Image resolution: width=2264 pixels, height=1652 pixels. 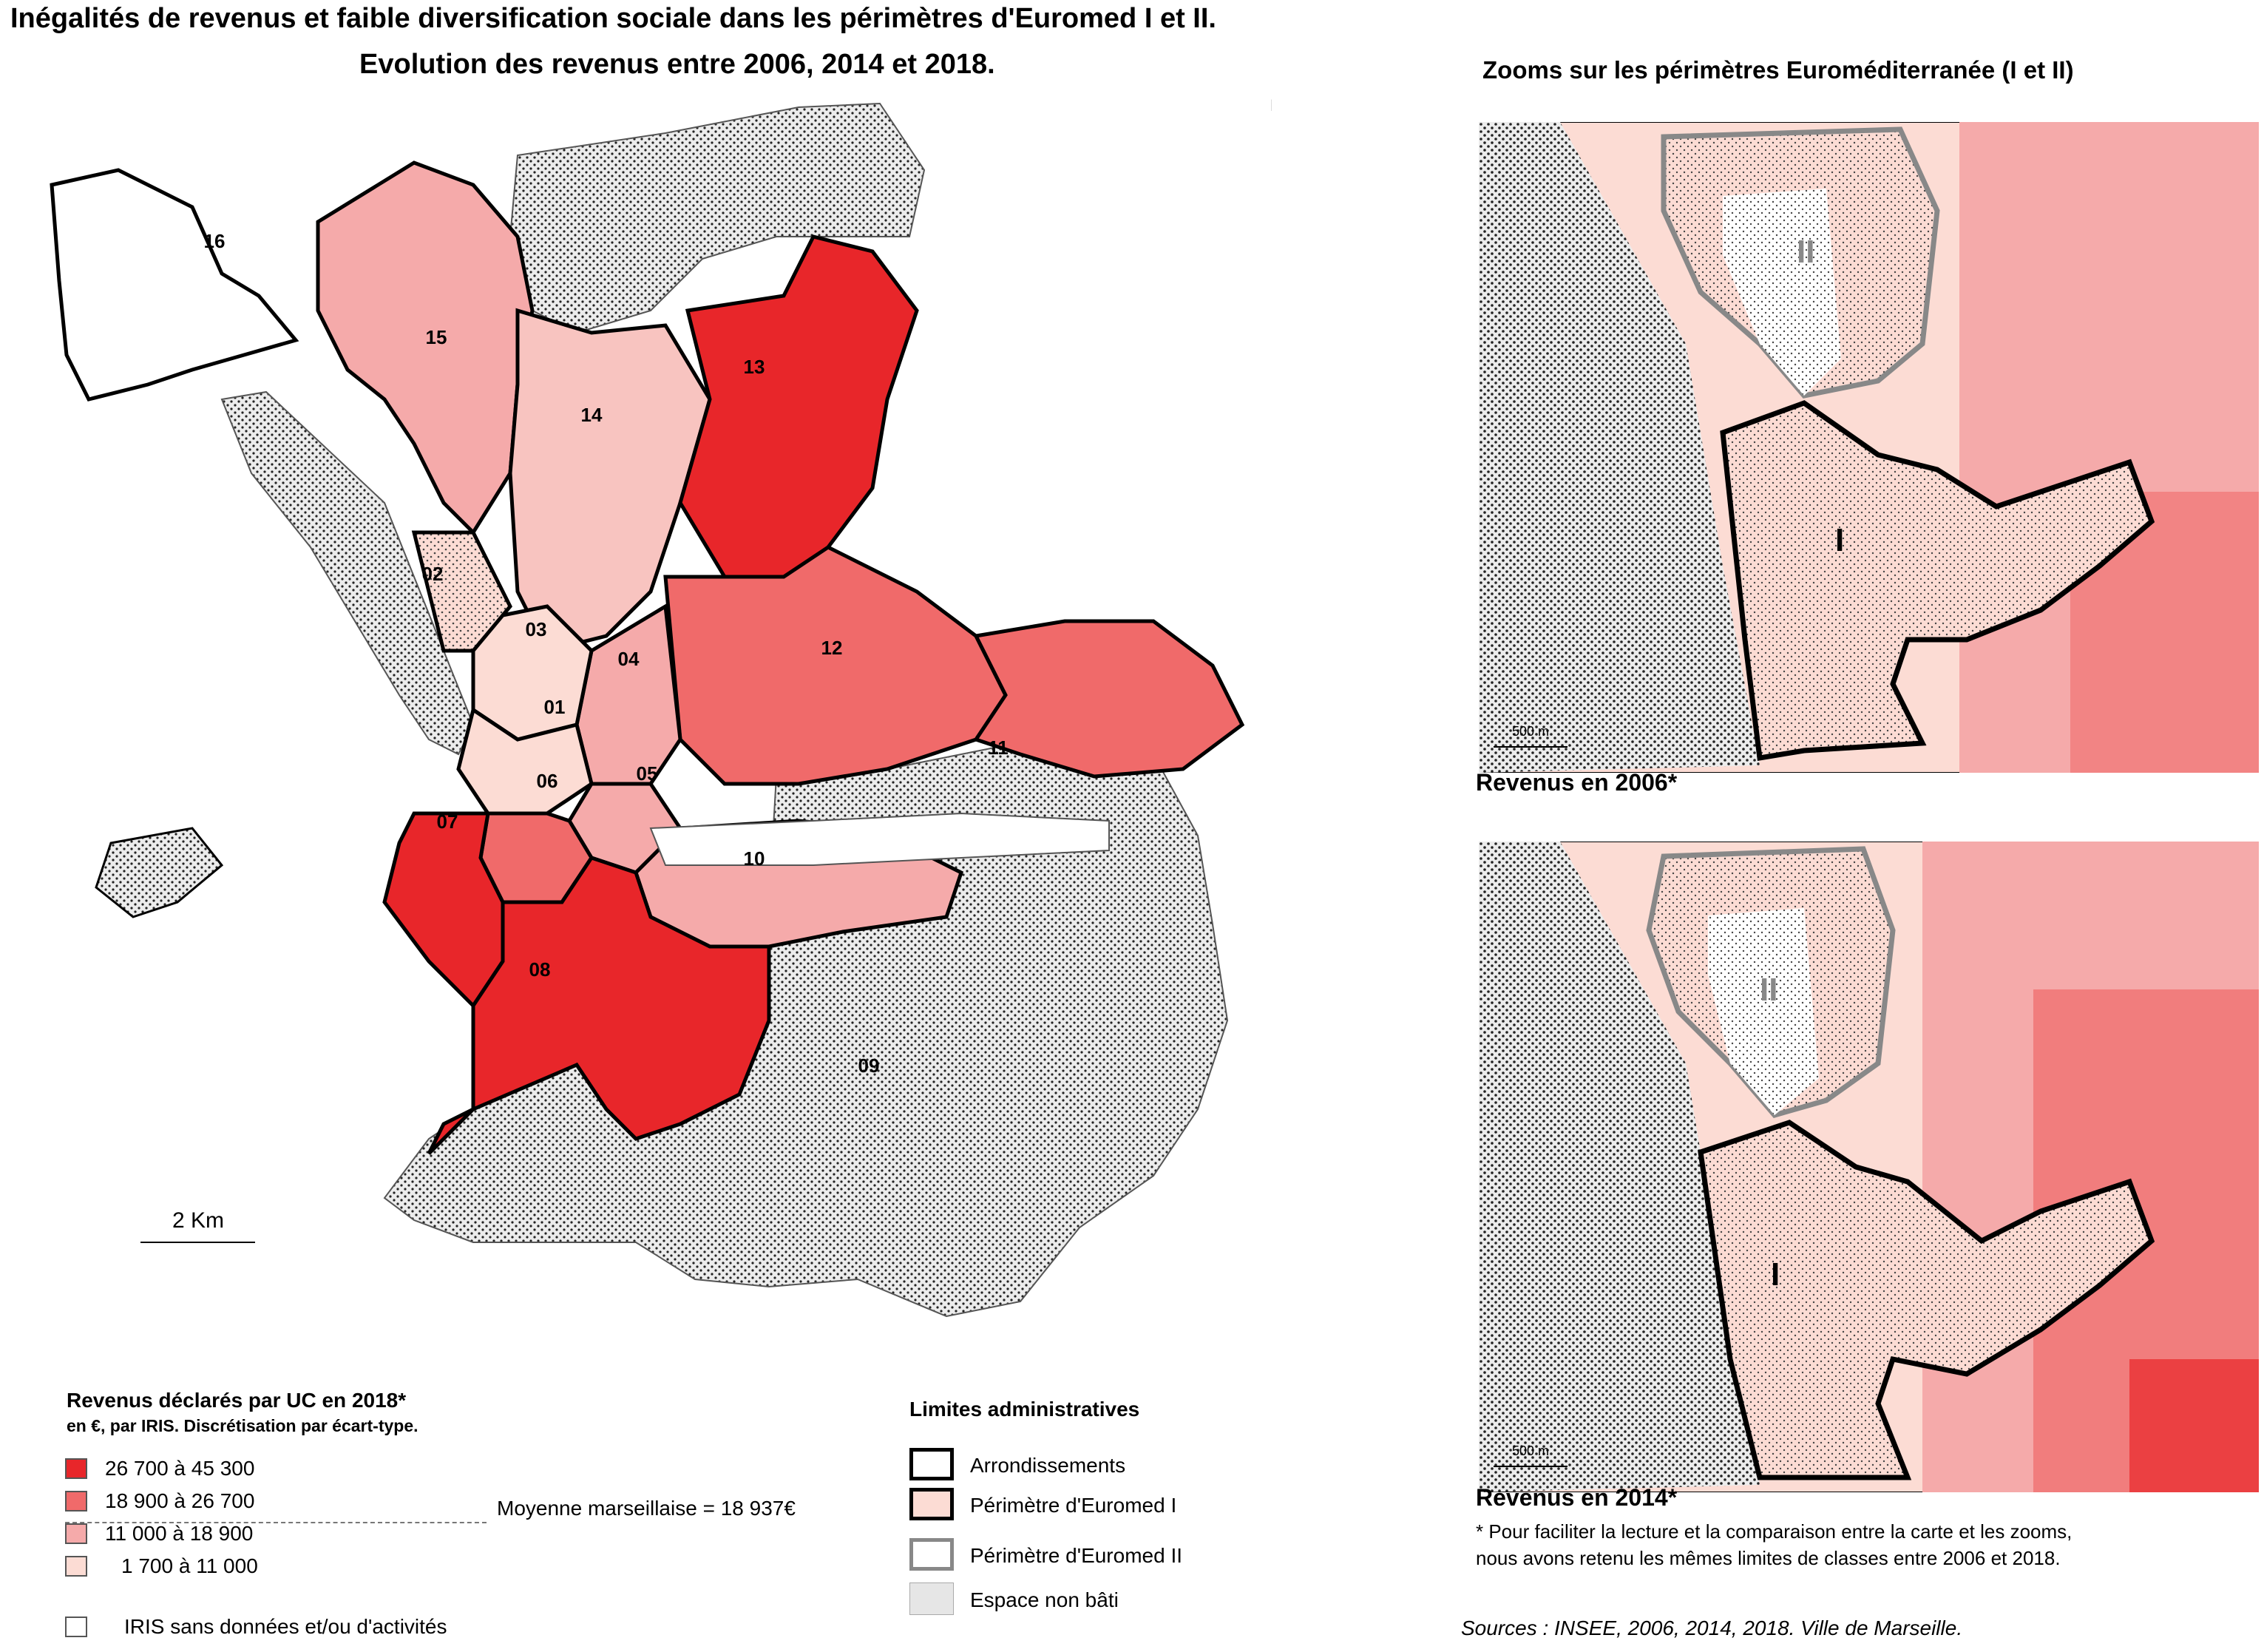 I want to click on zoom2014-label-I: I, so click(x=1775, y=1274).